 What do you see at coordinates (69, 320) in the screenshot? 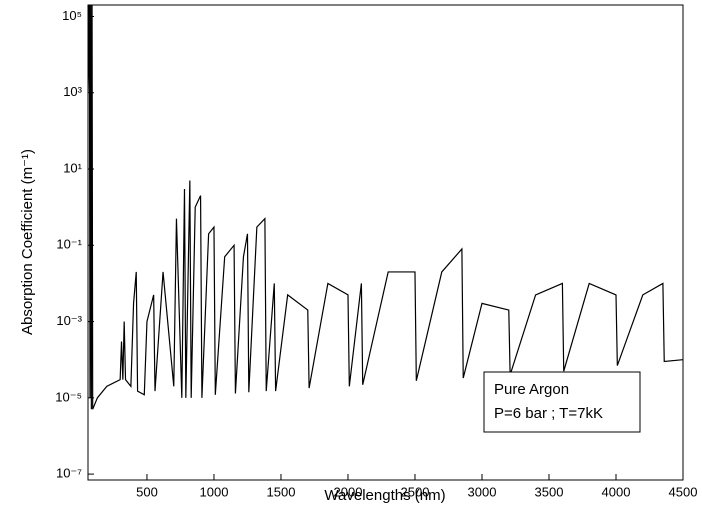
I see `y-tick-label: 10⁻³` at bounding box center [69, 320].